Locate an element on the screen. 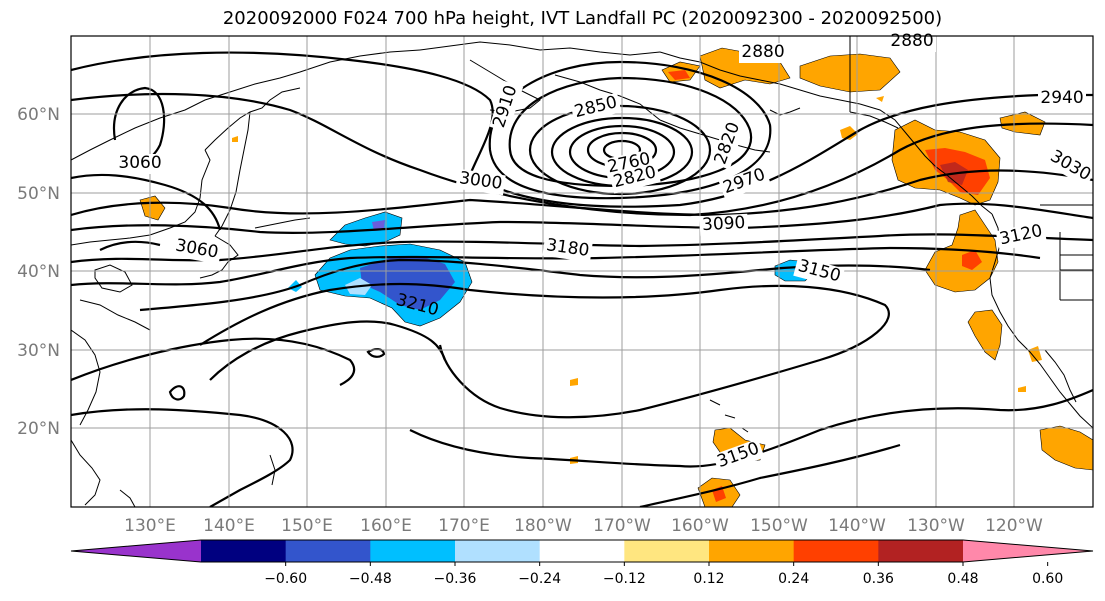  lon-label: 130°E is located at coordinates (150, 526).